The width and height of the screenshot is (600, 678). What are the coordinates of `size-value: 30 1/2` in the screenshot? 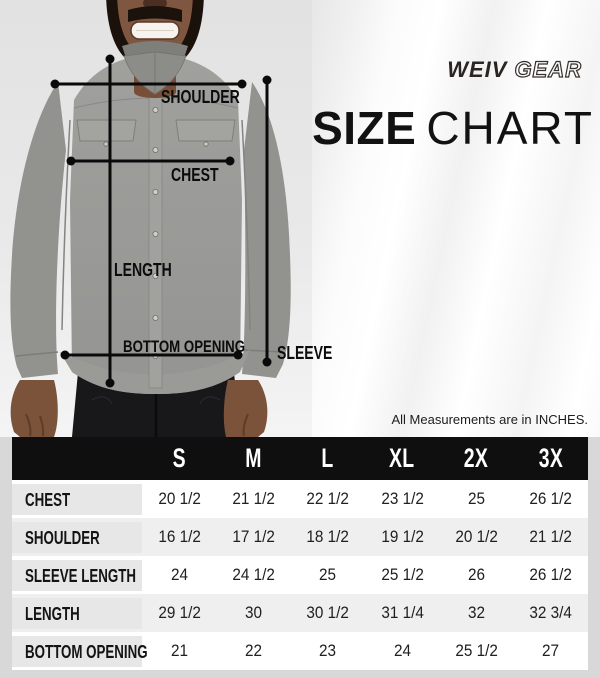 It's located at (328, 612).